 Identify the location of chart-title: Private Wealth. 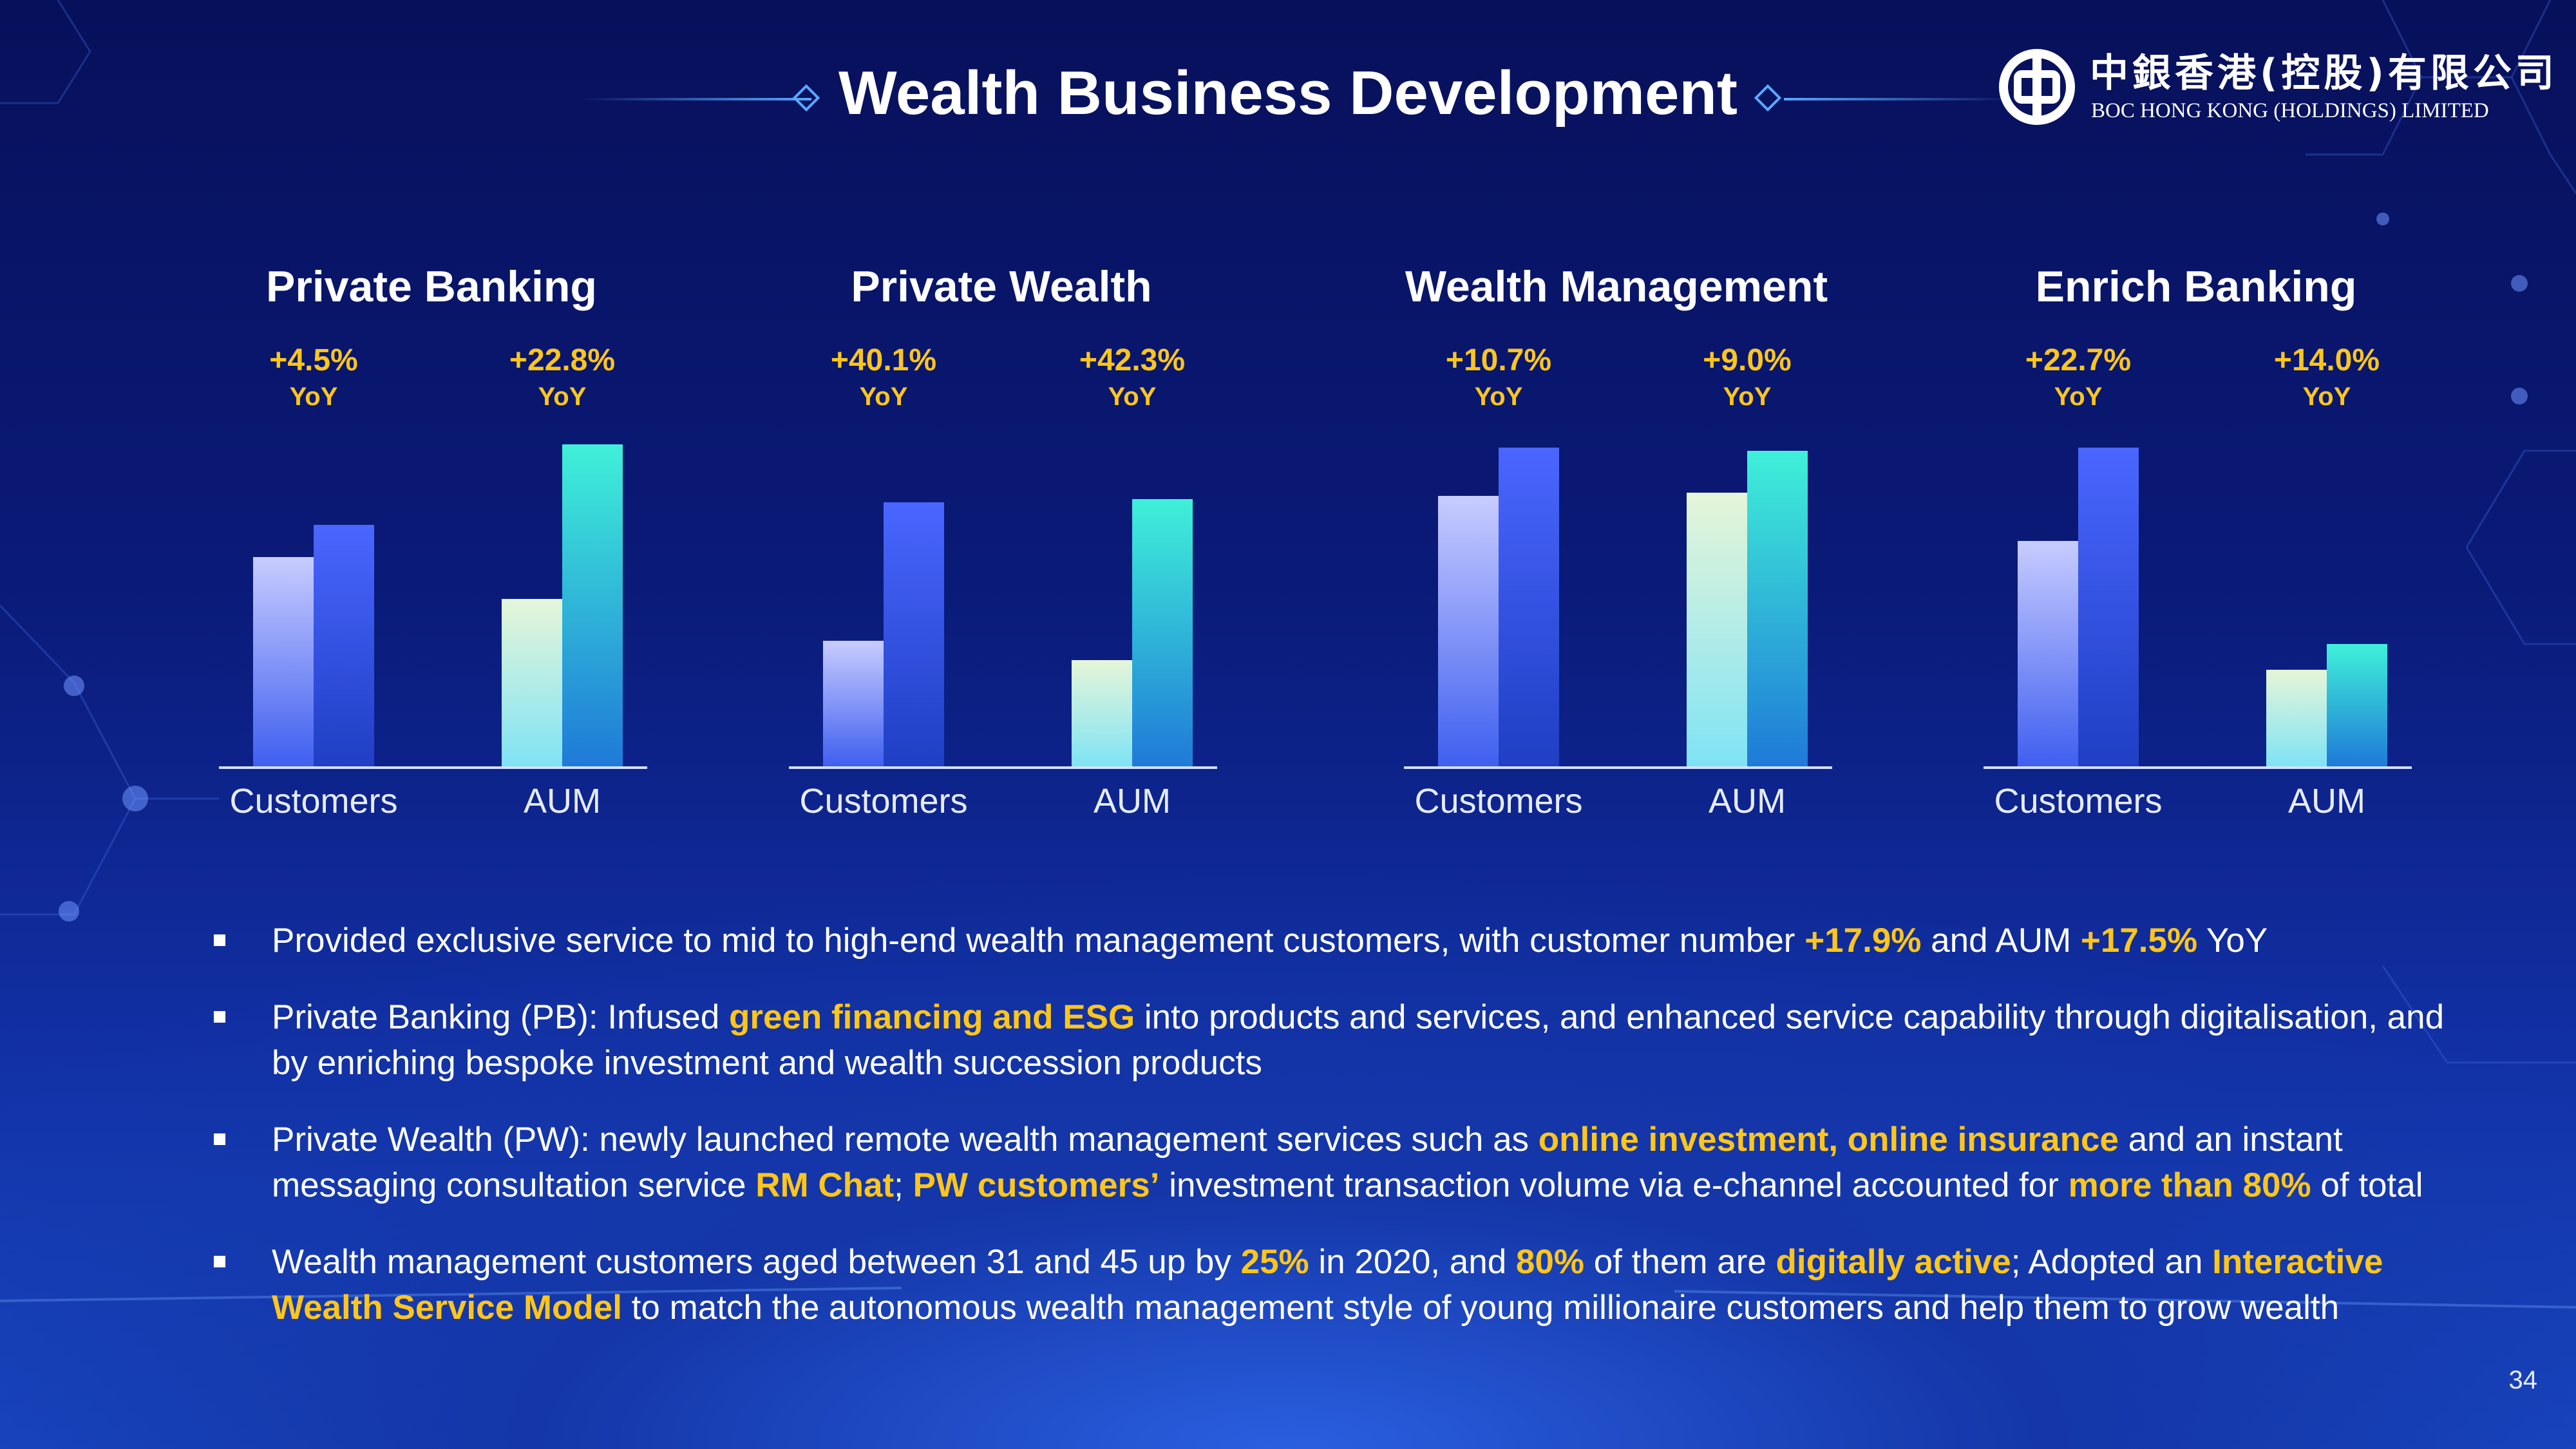
(1002, 286).